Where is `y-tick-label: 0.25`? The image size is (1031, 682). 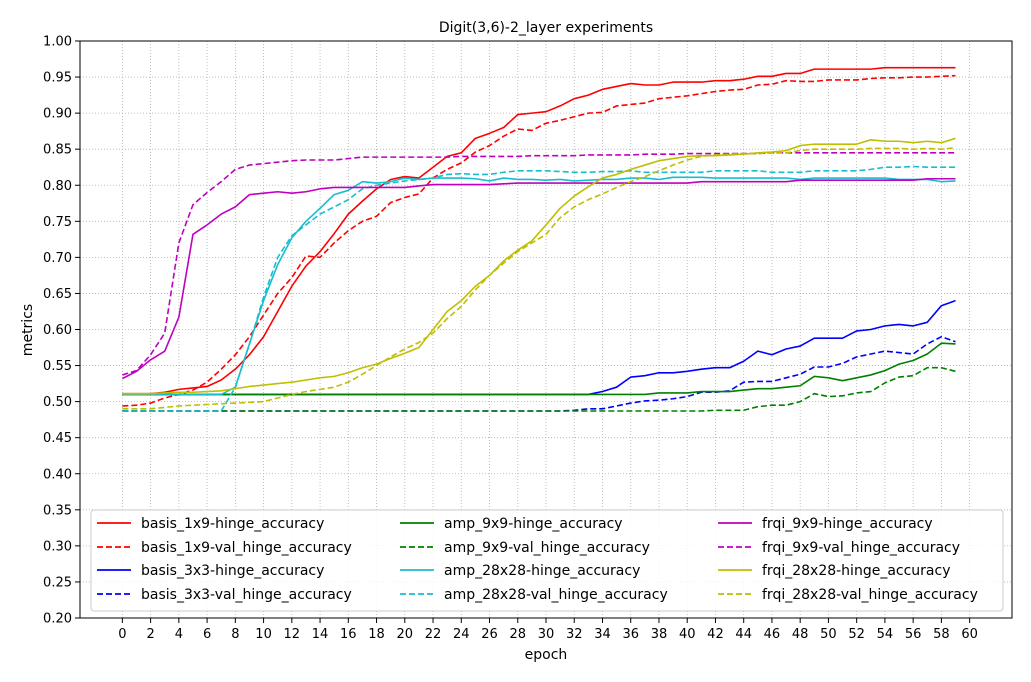
y-tick-label: 0.25 is located at coordinates (57, 582).